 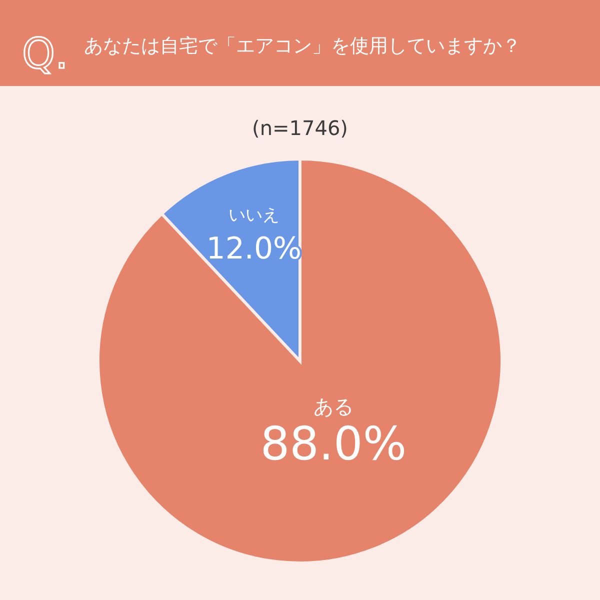 What do you see at coordinates (254, 216) in the screenshot?
I see `slice-label: いいえ` at bounding box center [254, 216].